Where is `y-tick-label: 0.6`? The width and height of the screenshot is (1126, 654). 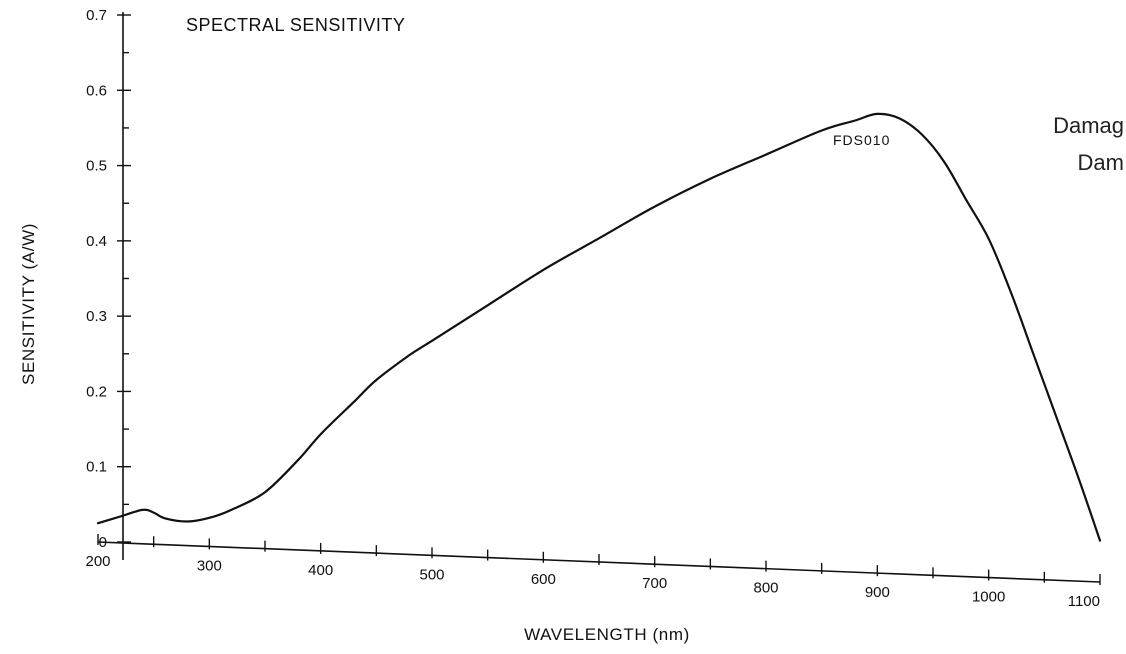
y-tick-label: 0.6 is located at coordinates (96, 90).